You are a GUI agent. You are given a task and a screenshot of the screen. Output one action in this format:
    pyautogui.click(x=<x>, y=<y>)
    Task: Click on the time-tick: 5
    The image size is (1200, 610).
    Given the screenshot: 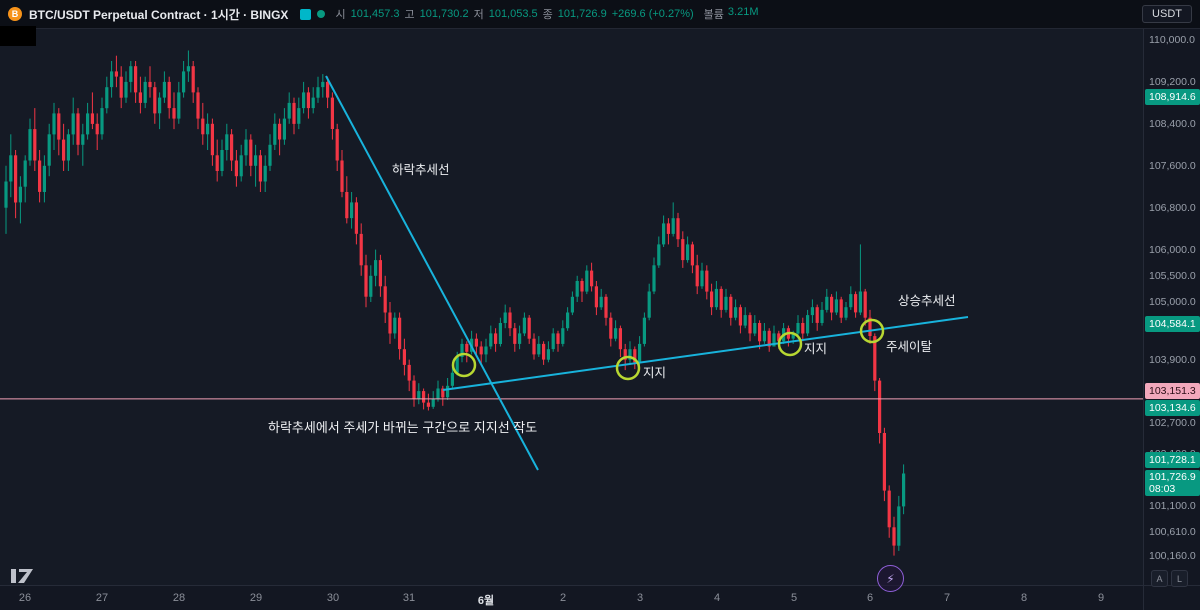 What is the action you would take?
    pyautogui.click(x=794, y=598)
    